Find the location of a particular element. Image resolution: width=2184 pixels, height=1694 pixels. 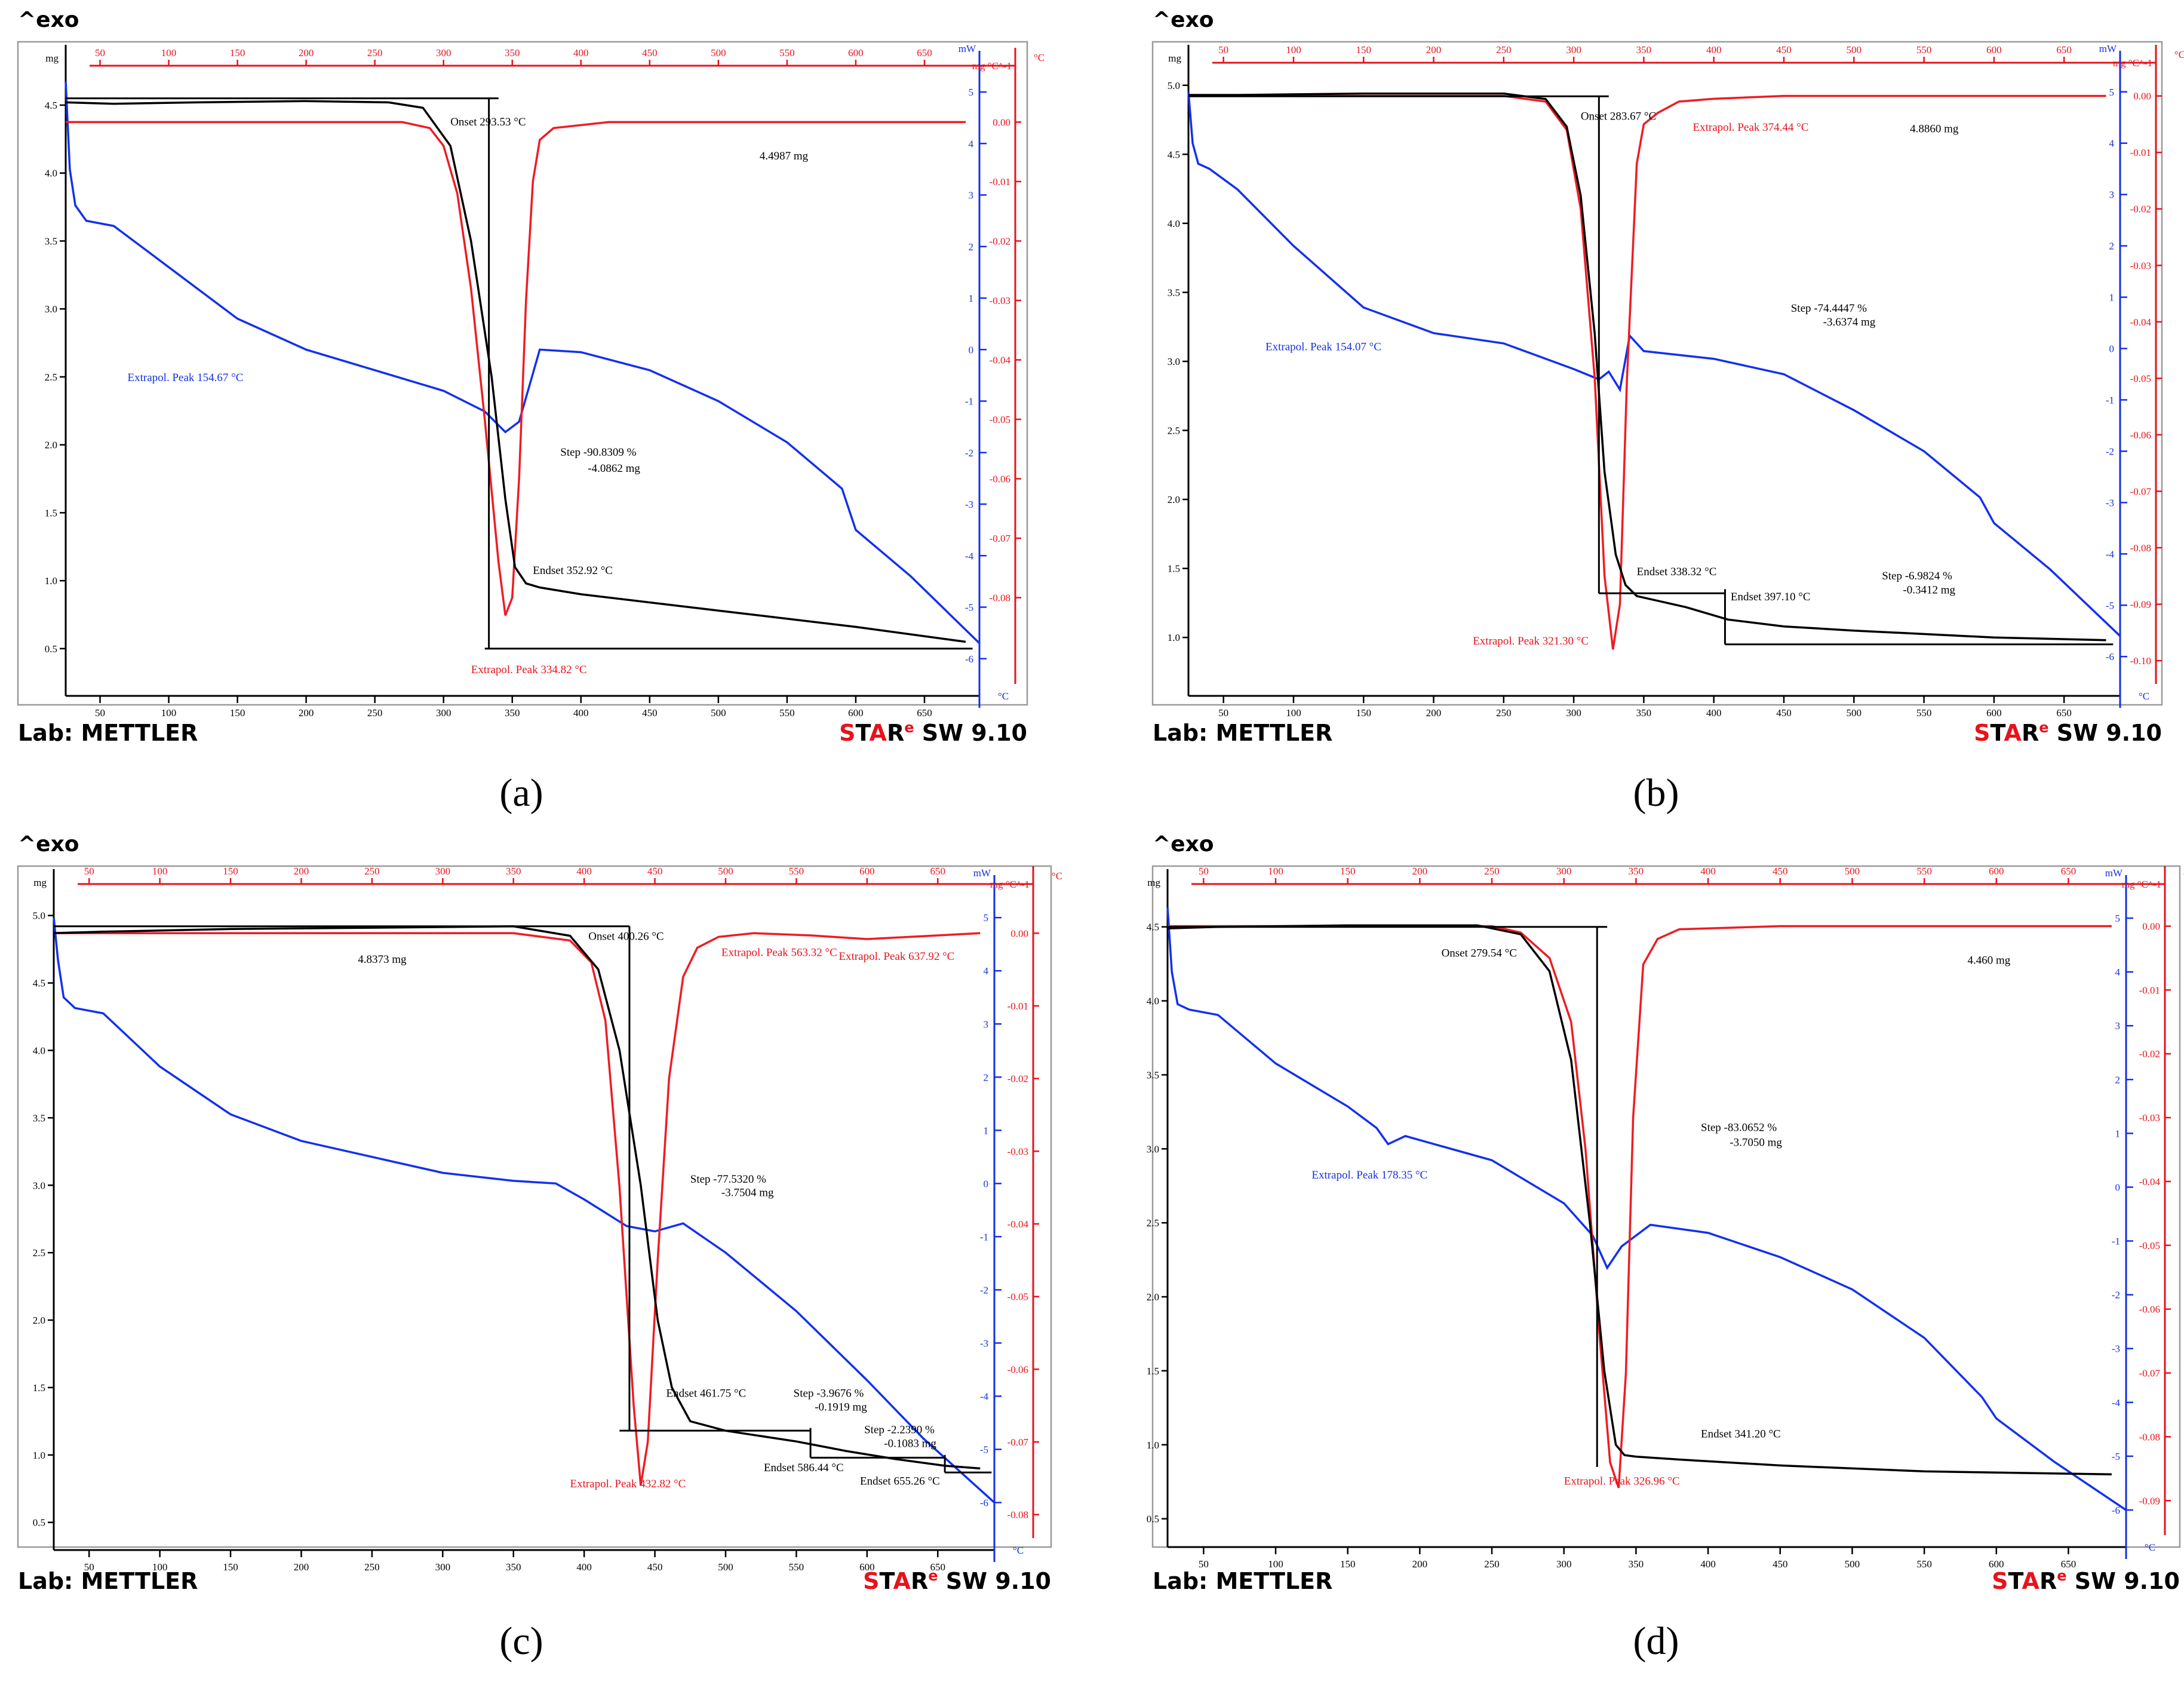

annotation-label: Onset 283.67 °C is located at coordinates (1618, 117).